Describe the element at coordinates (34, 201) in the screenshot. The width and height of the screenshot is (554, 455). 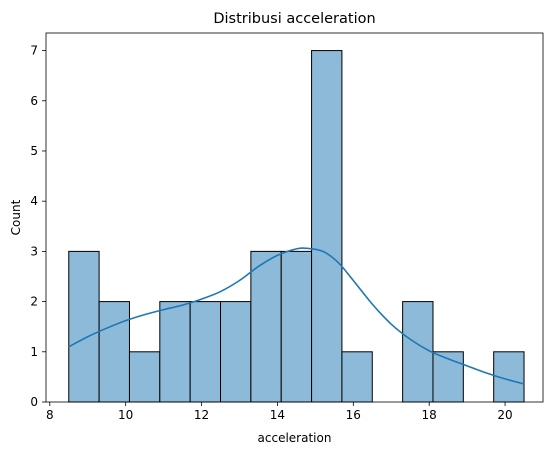
I see `y-tick-label: 4` at that location.